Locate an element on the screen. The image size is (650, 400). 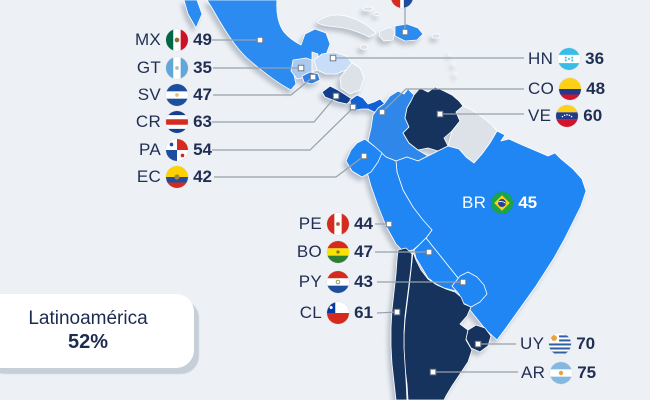
map-bahamas is located at coordinates (368, 9).